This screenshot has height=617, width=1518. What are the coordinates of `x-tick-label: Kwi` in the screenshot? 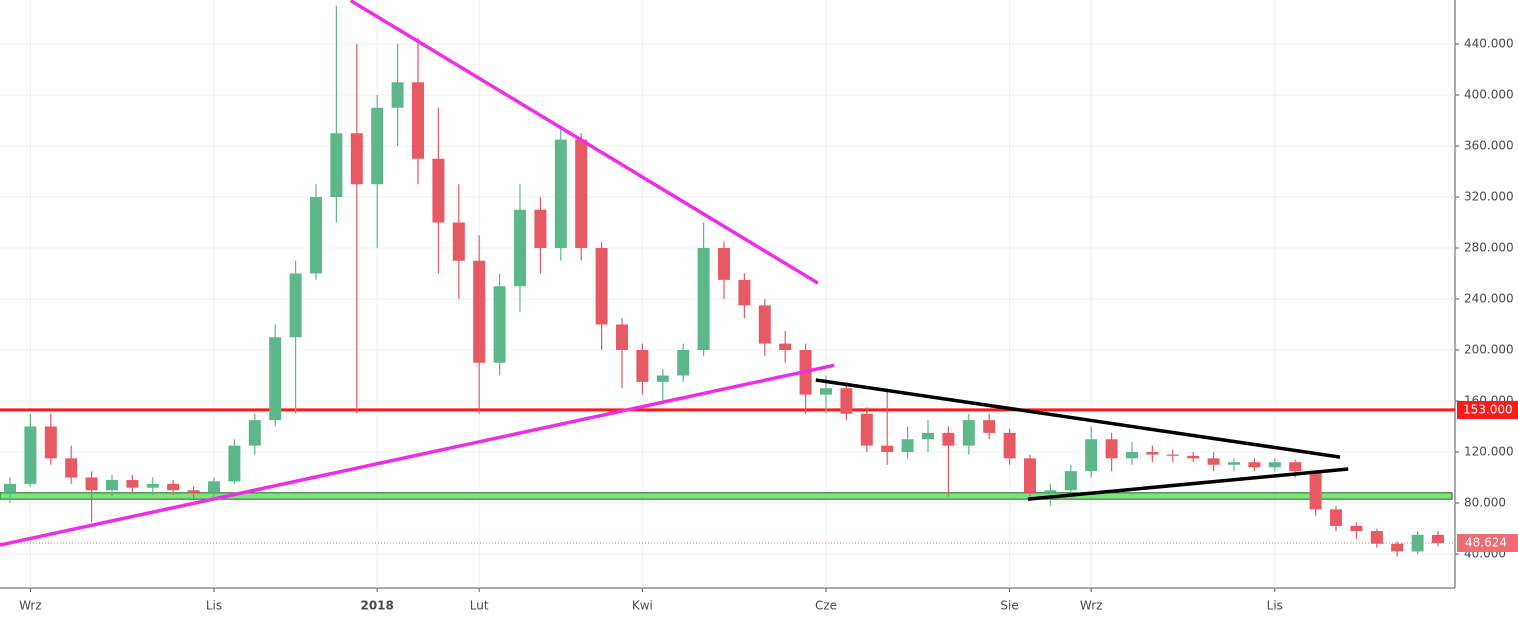 It's located at (642, 606).